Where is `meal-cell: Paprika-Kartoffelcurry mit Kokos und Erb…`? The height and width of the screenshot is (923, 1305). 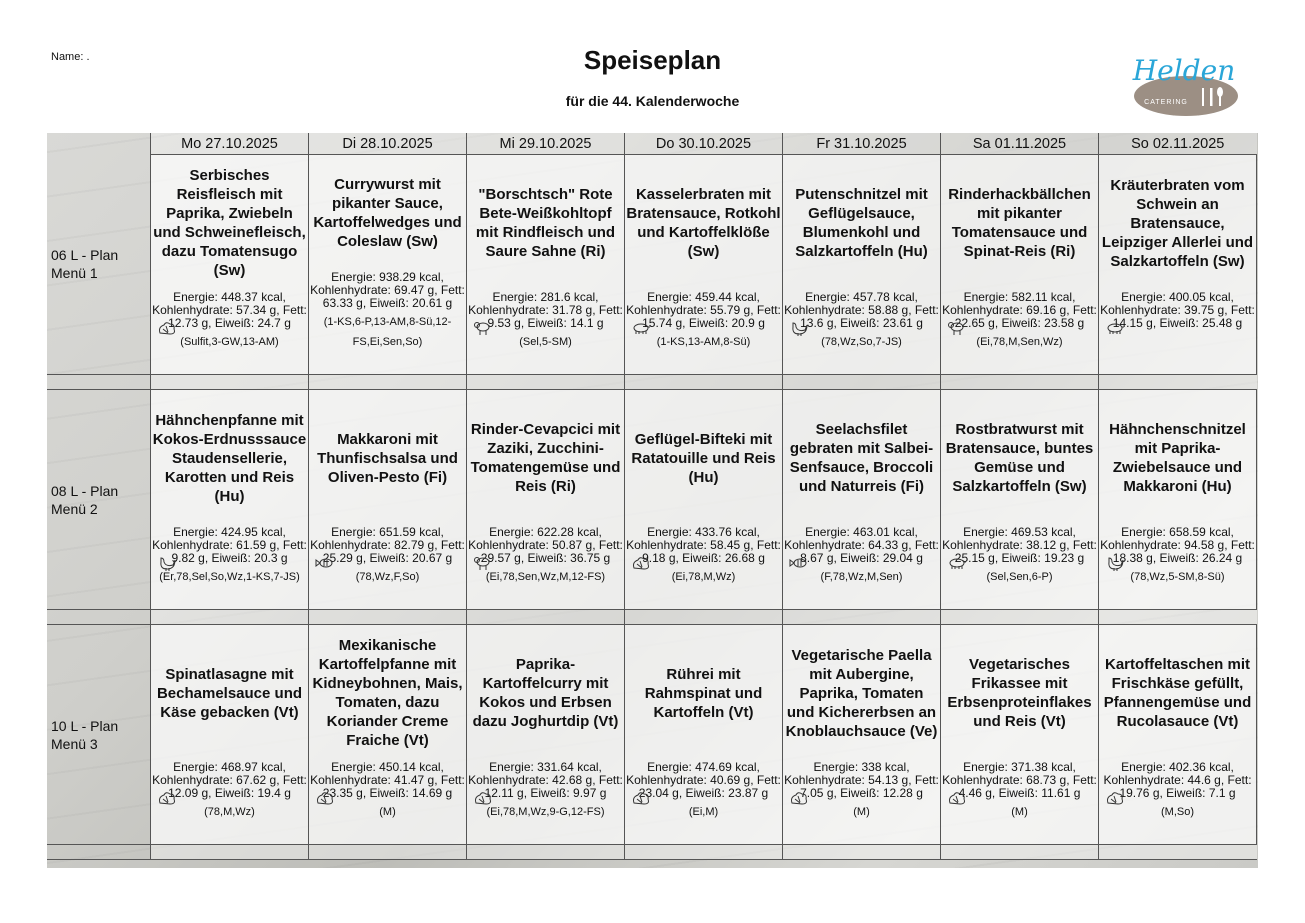
meal-cell: Paprika-Kartoffelcurry mit Kokos und Erb… is located at coordinates (545, 734).